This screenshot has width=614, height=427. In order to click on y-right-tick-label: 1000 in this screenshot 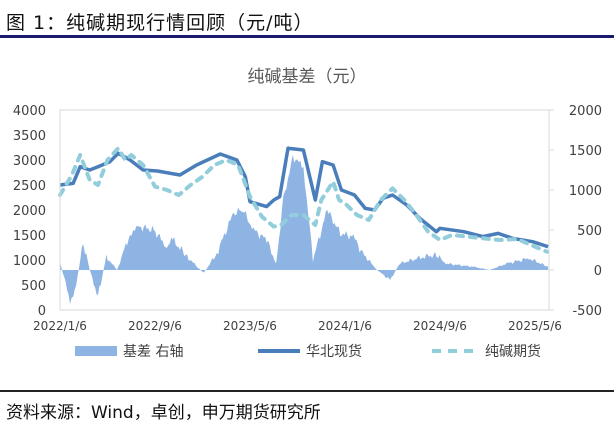, I will do `click(585, 191)`.